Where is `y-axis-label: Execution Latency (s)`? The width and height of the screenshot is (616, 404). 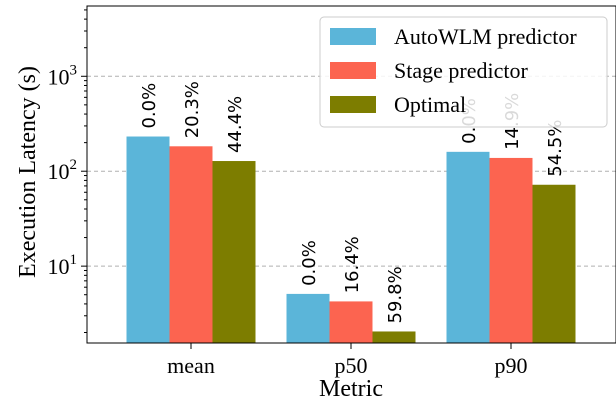 y-axis-label: Execution Latency (s) is located at coordinates (28, 172).